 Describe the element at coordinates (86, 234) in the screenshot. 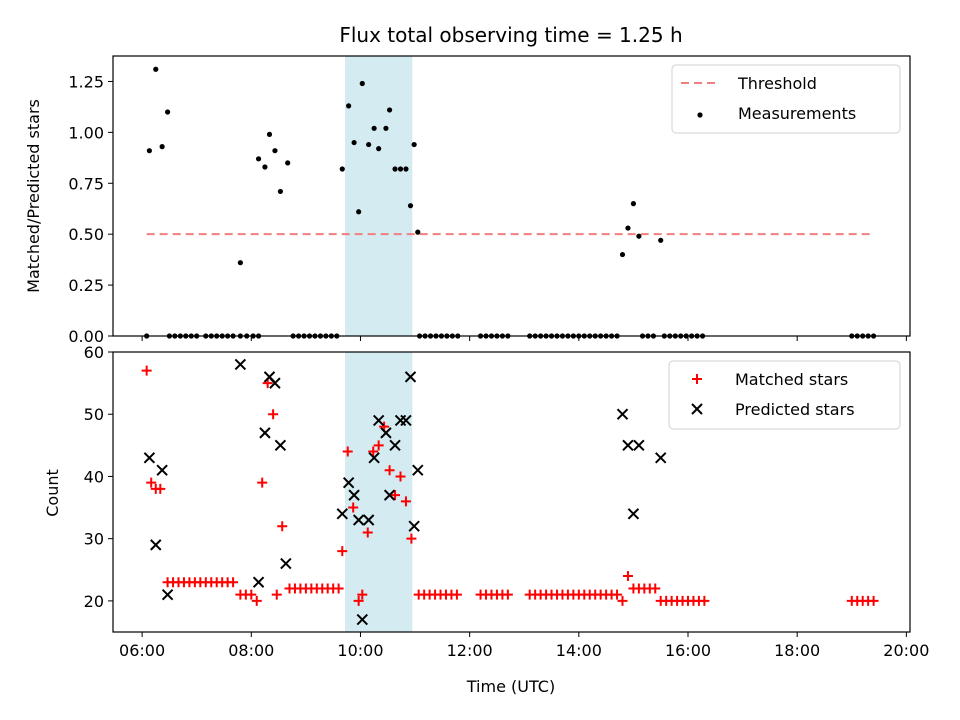

I see `y-tick-label: 0.50` at that location.